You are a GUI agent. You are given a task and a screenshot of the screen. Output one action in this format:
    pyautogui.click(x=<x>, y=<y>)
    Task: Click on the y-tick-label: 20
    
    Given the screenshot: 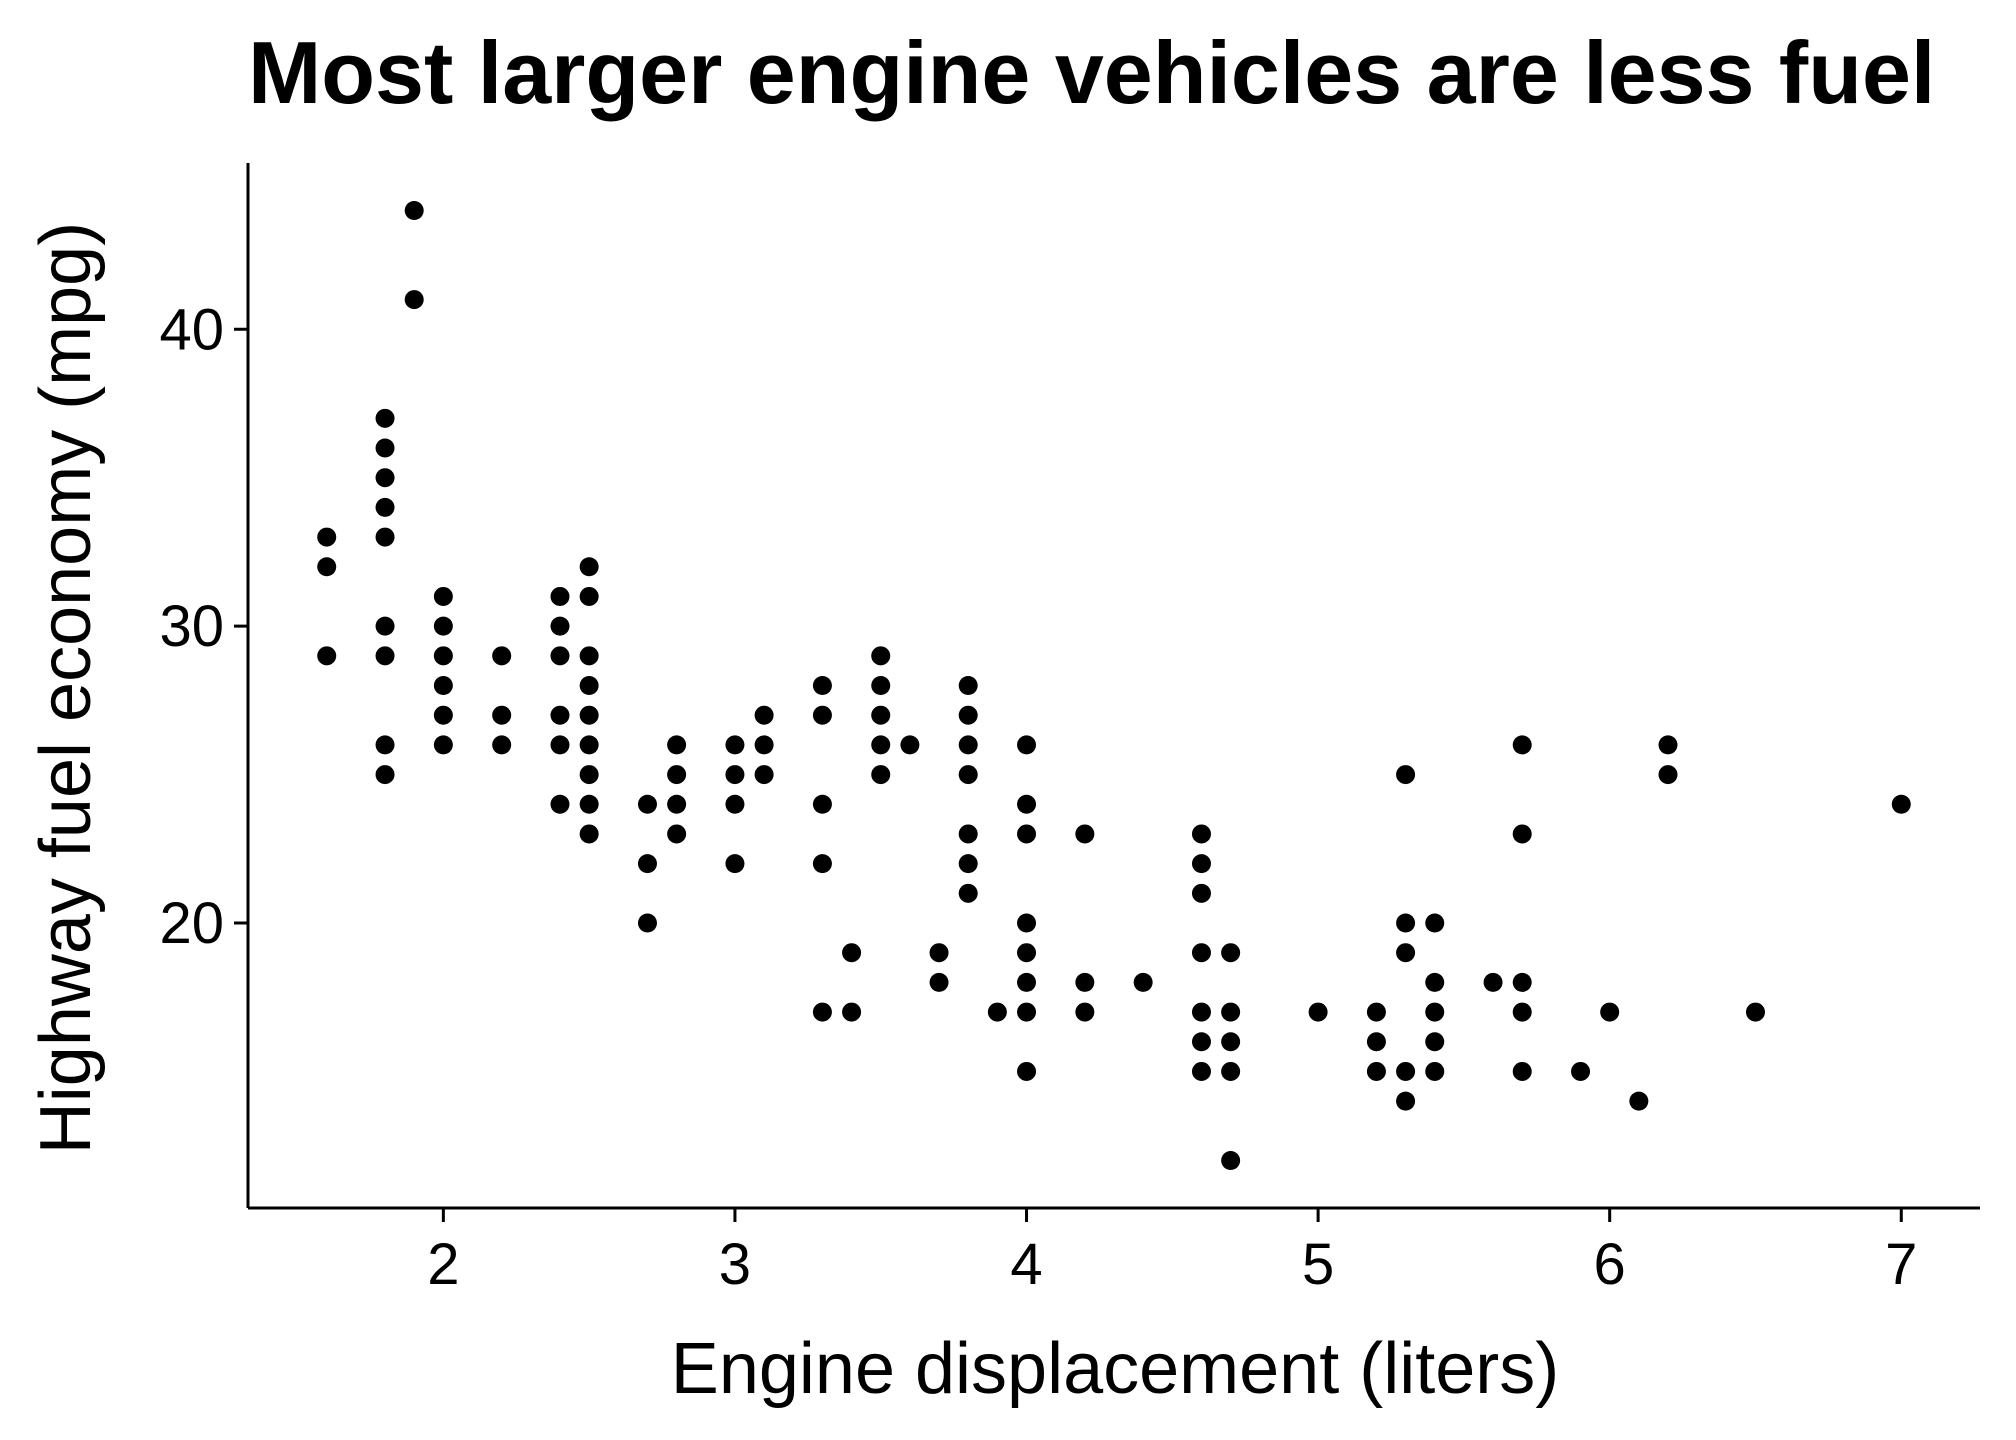 What is the action you would take?
    pyautogui.click(x=191, y=923)
    